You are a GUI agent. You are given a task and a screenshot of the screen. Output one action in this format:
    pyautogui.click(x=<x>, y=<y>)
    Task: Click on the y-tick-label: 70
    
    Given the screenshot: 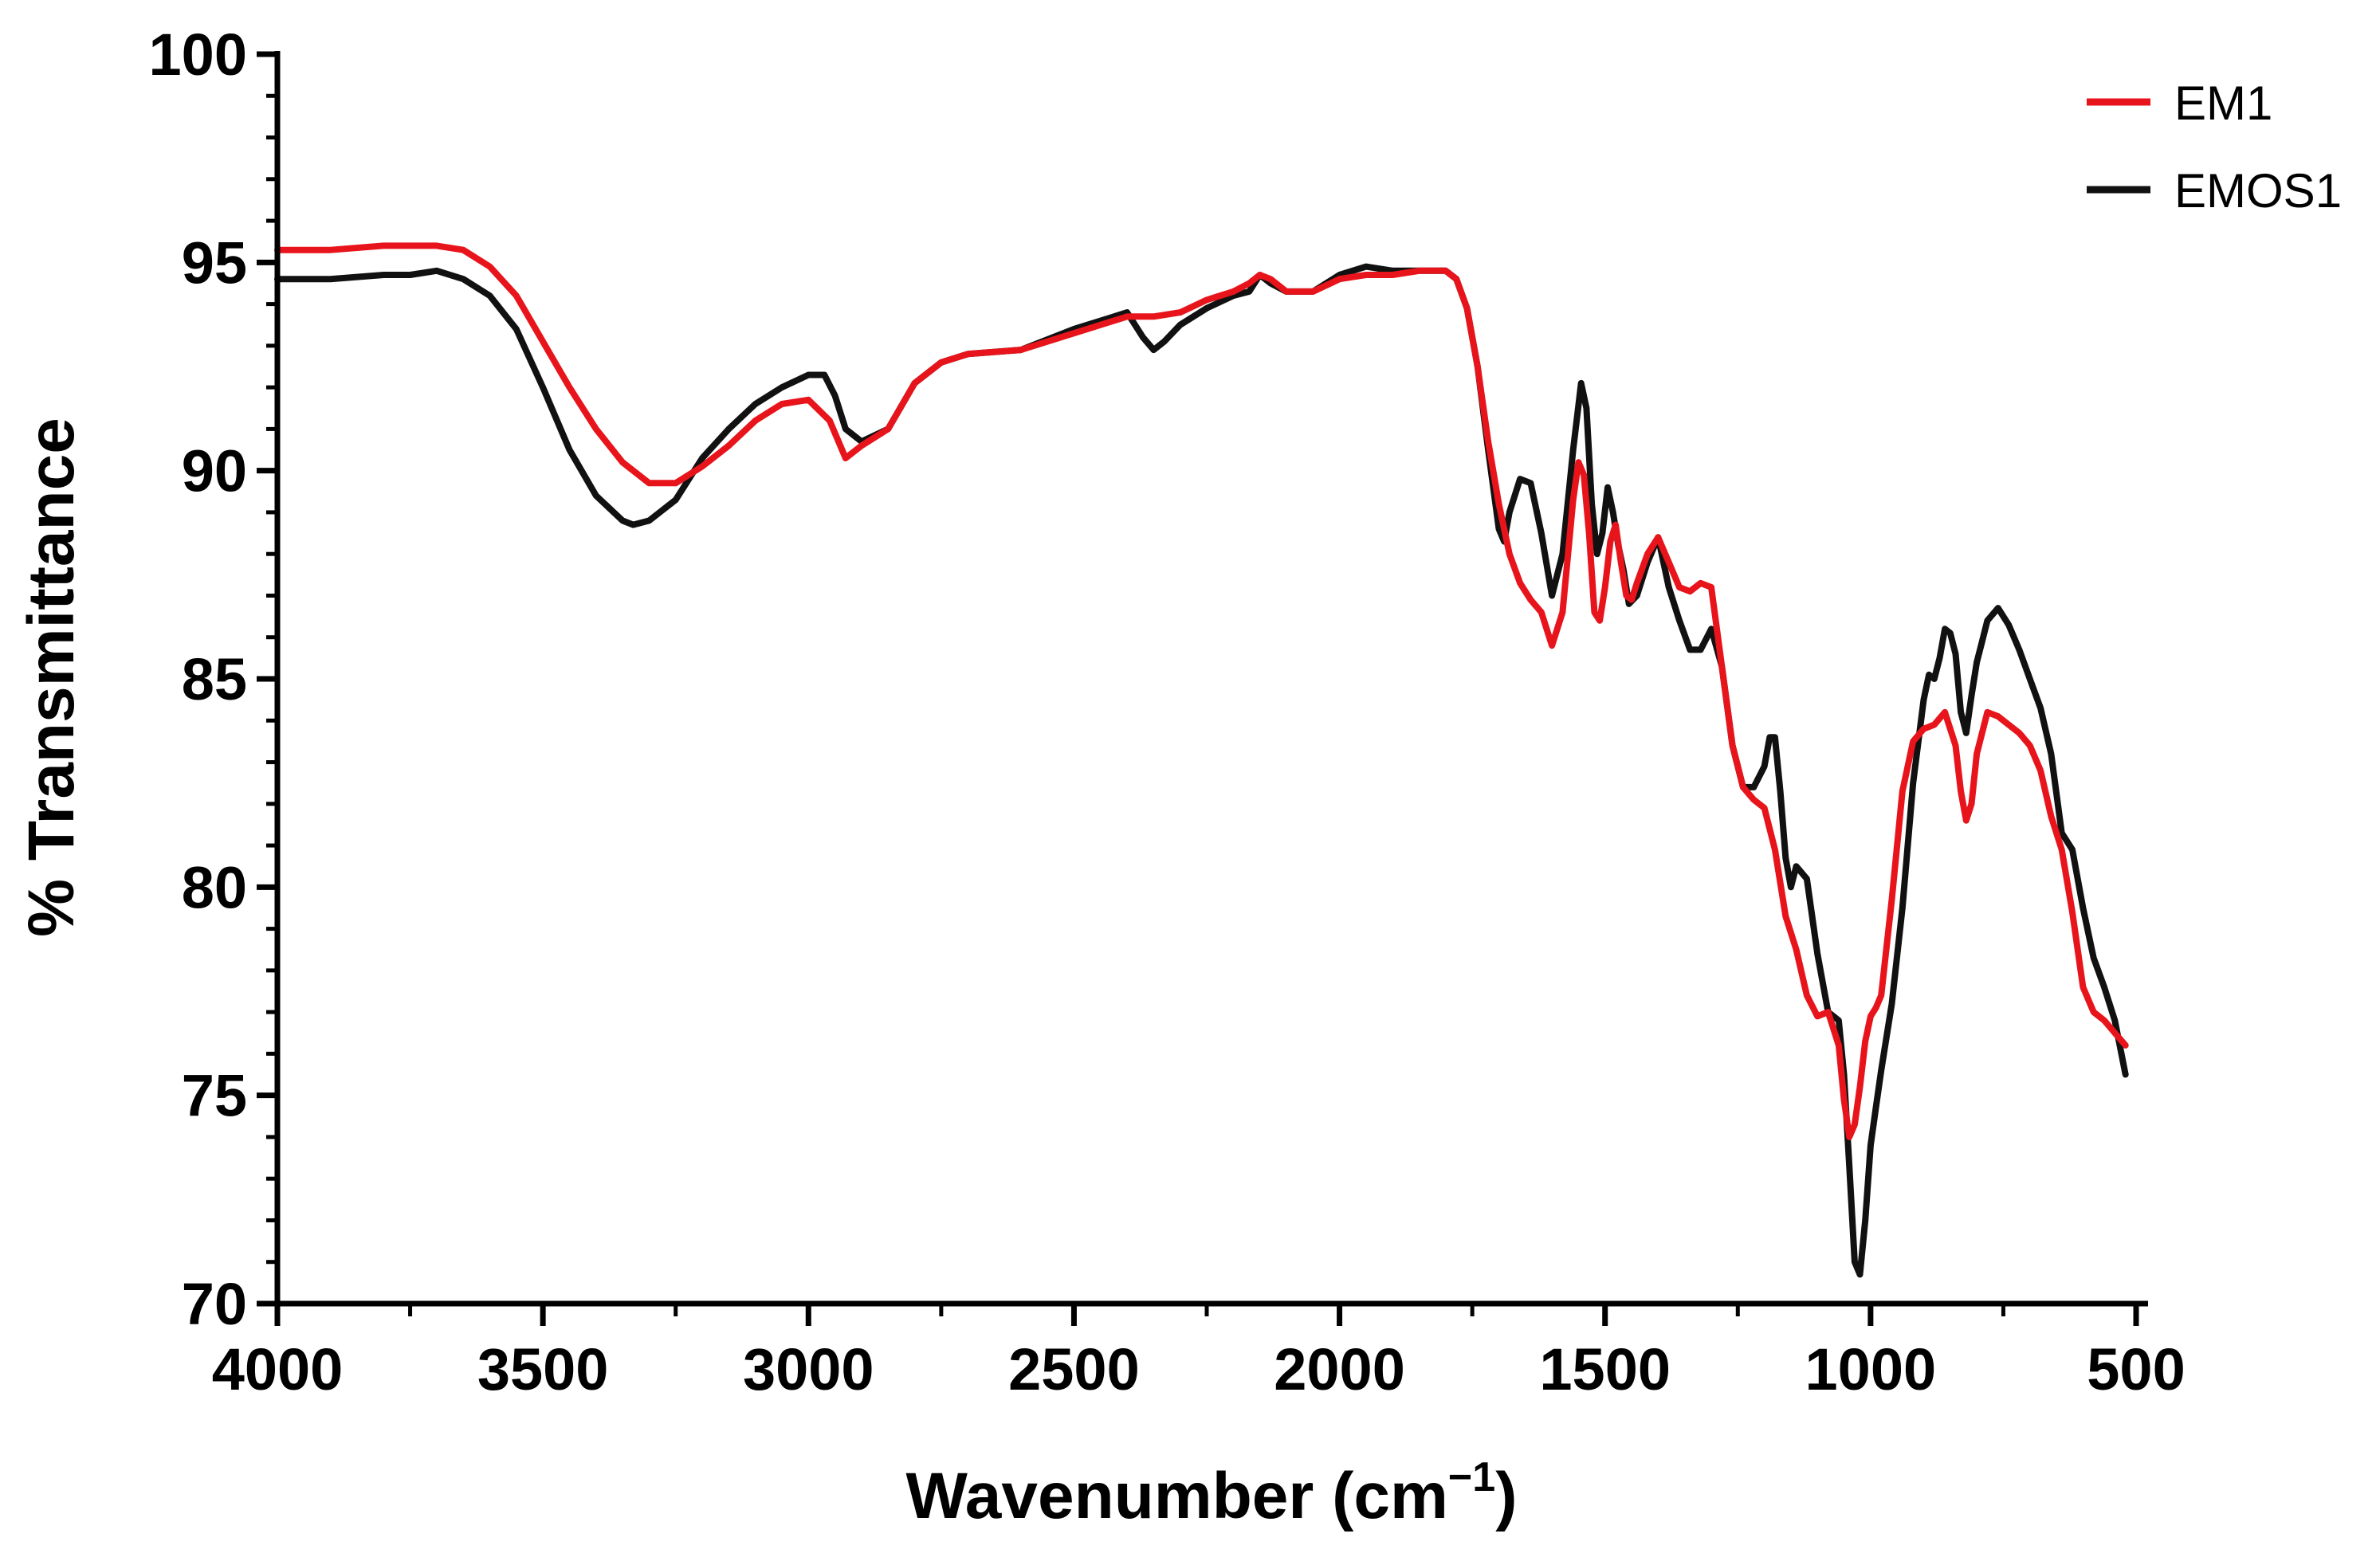 What is the action you would take?
    pyautogui.click(x=214, y=1304)
    